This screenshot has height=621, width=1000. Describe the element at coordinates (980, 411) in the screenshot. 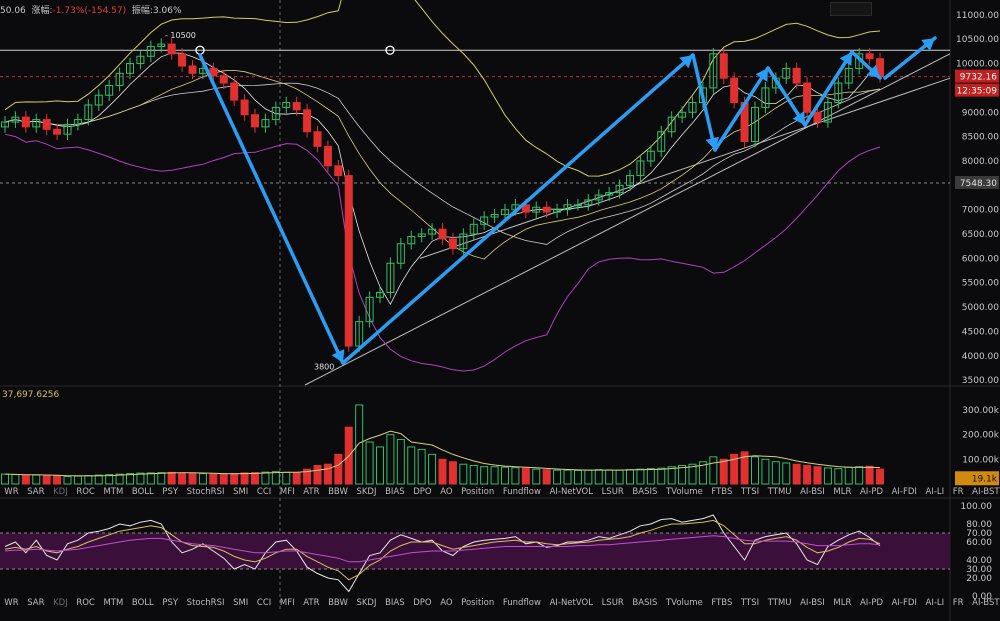

I see `volume-tick-0: 300.00k` at that location.